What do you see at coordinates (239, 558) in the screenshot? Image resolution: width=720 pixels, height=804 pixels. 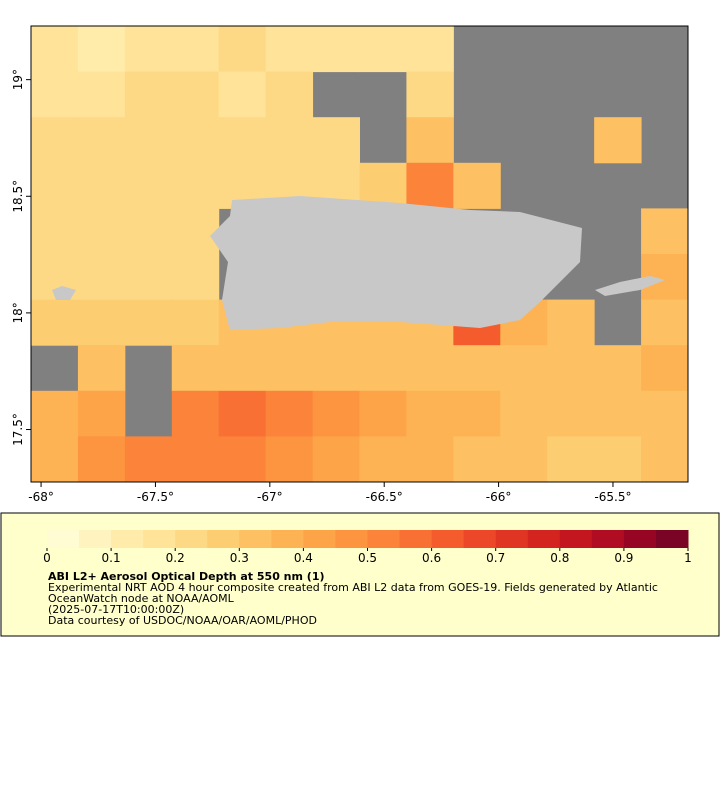 I see `colorbar-tick-label: 0.3` at bounding box center [239, 558].